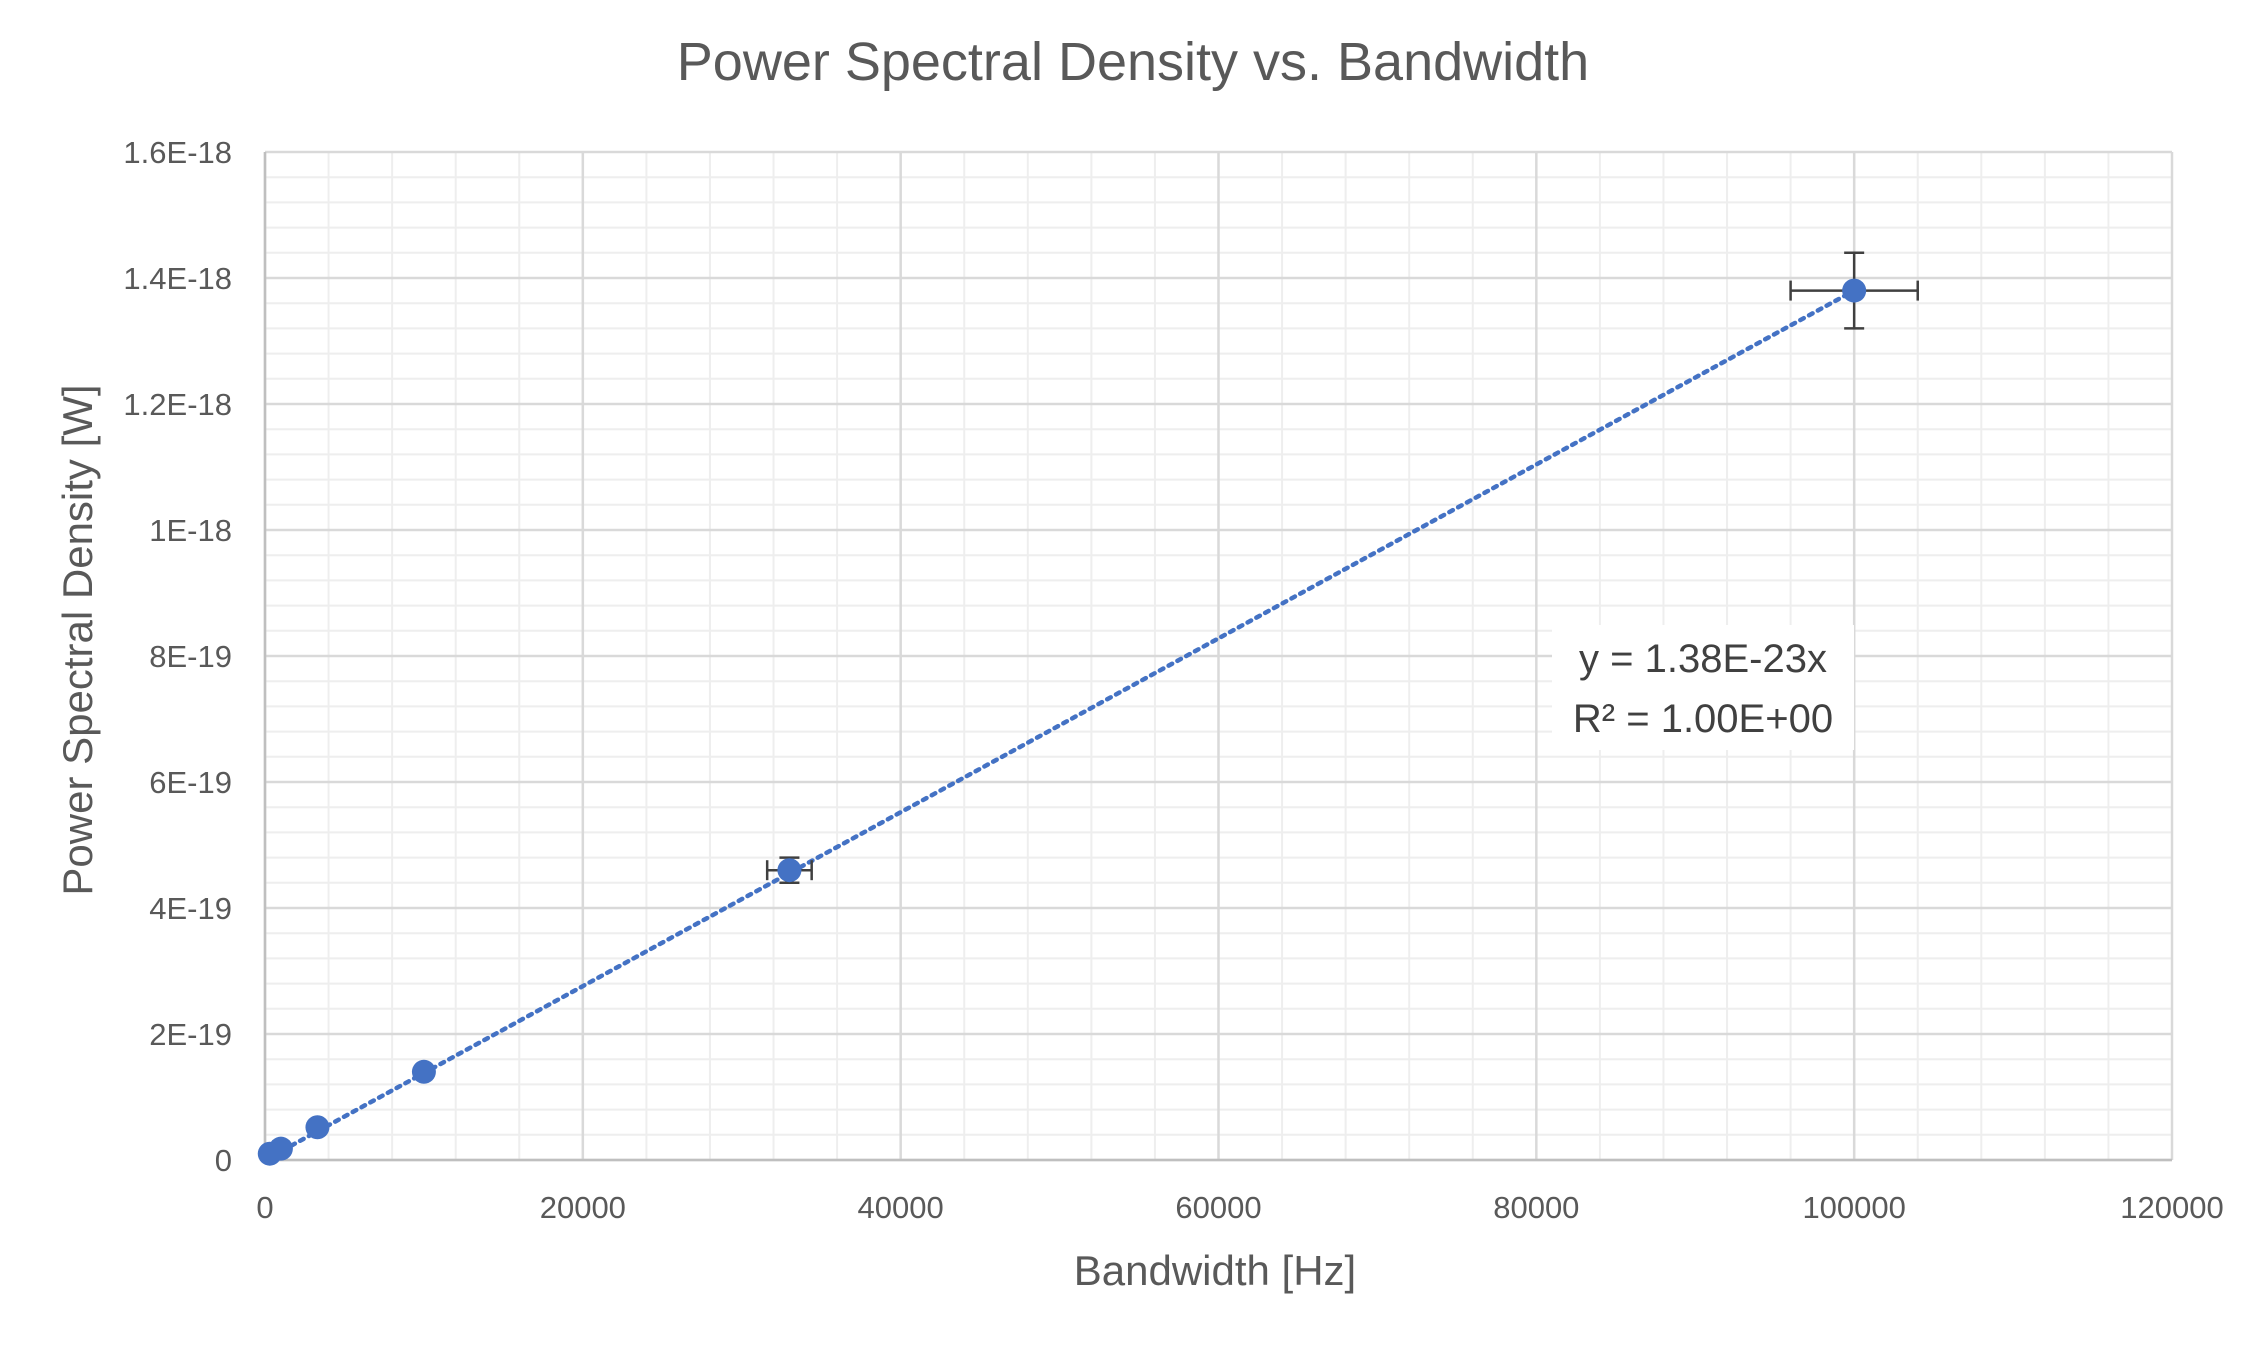 This screenshot has width=2255, height=1345. I want to click on x-tick-label: 80000, so click(1536, 1207).